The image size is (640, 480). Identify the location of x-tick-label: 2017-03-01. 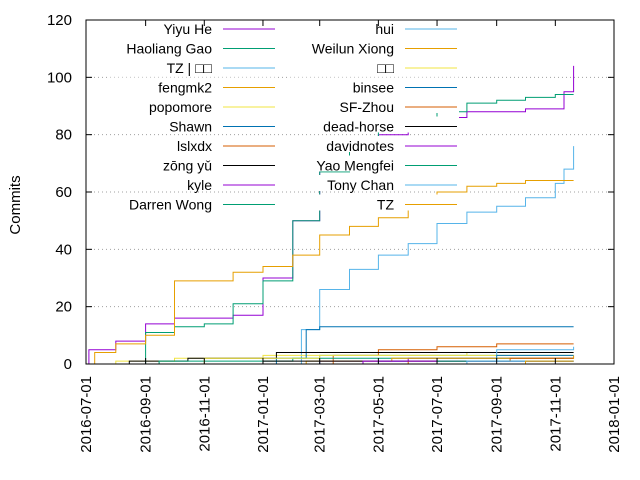
(320, 414).